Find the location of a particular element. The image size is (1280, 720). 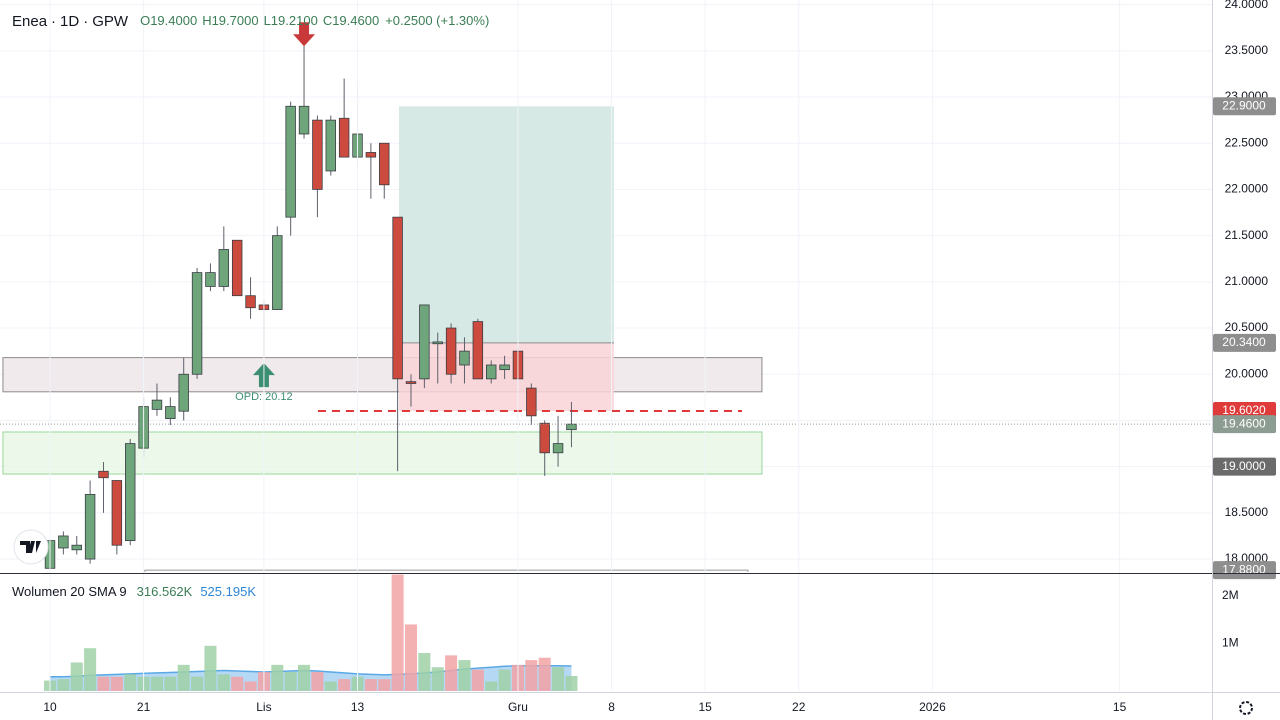

y-tick-label: 20.5000 is located at coordinates (1247, 327).